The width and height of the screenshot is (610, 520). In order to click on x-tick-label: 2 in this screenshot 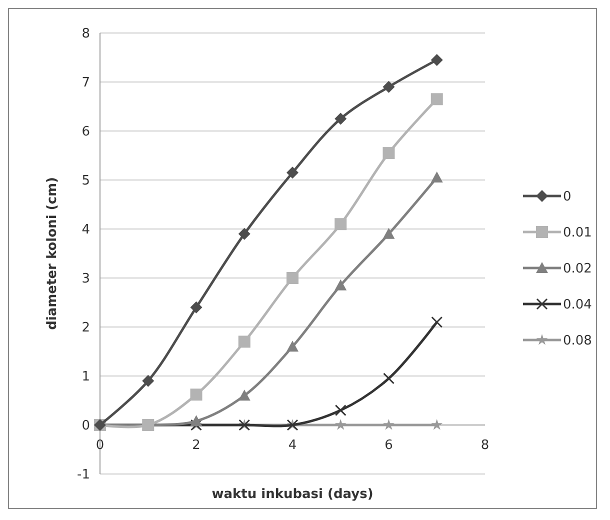, I will do `click(196, 445)`.